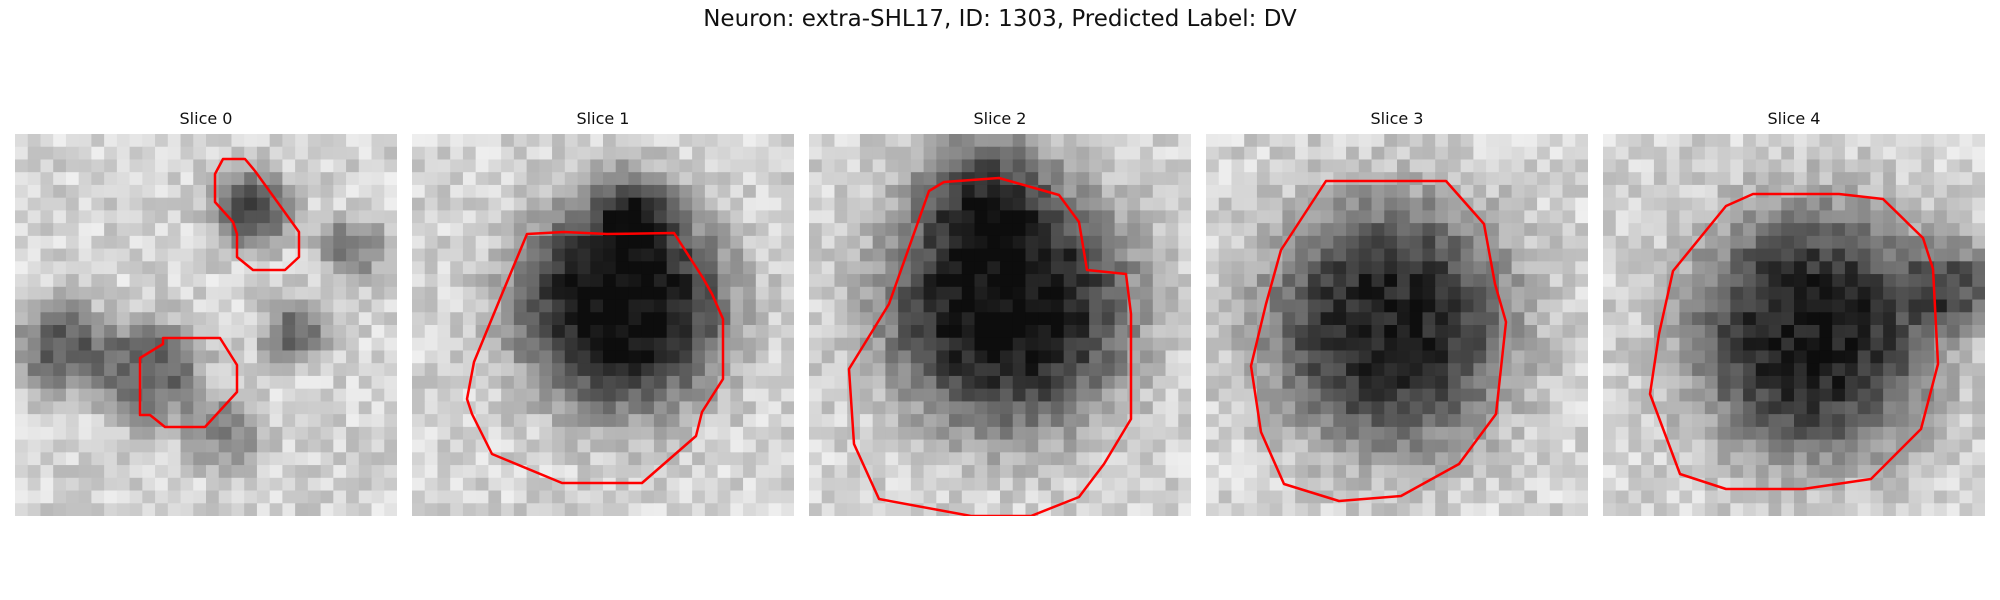 This screenshot has width=2000, height=600. I want to click on slice-panel-4: Slice 4, so click(1794, 312).